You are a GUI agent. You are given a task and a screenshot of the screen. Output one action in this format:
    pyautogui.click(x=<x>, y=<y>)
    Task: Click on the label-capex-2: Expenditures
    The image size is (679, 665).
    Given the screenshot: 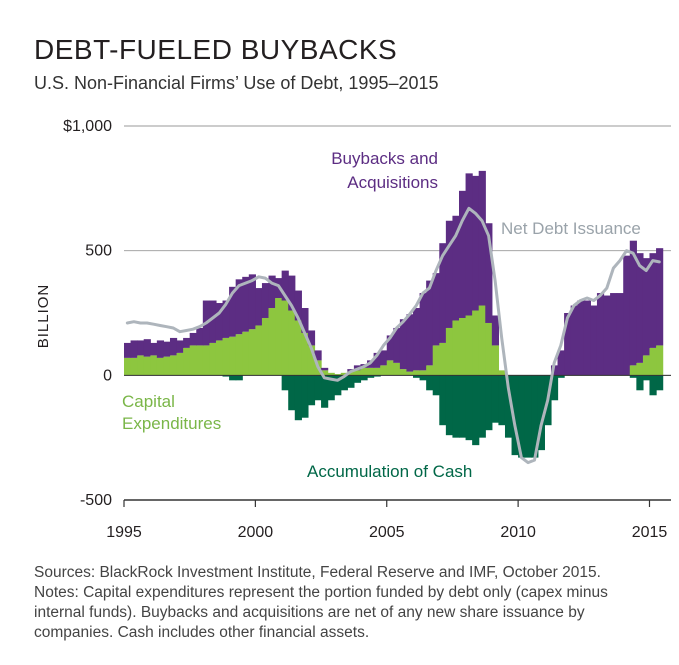 What is the action you would take?
    pyautogui.click(x=171, y=423)
    